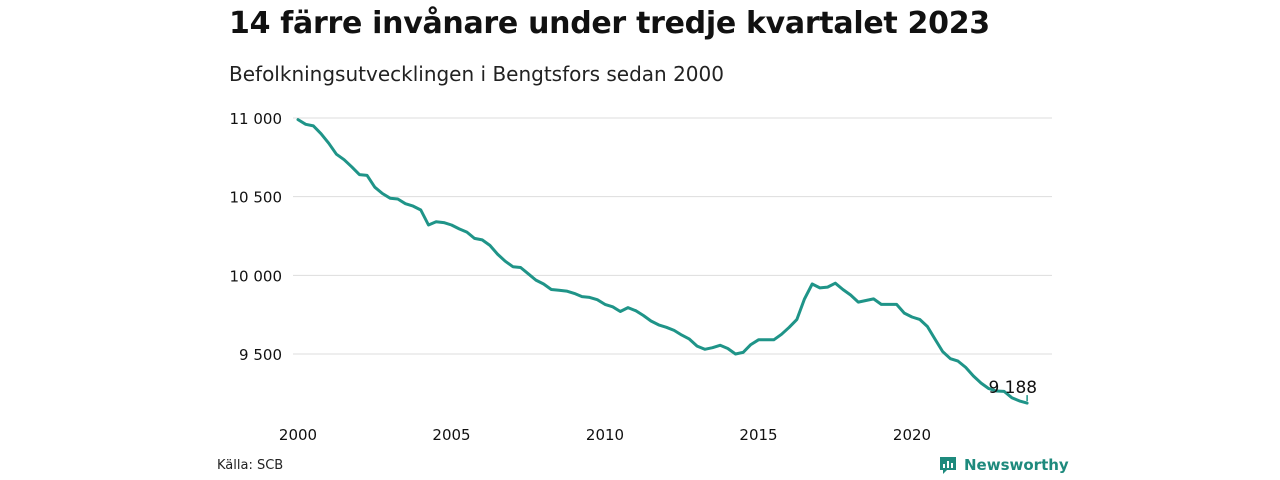 The width and height of the screenshot is (1280, 480). I want to click on x-tick-label: 2020, so click(912, 435).